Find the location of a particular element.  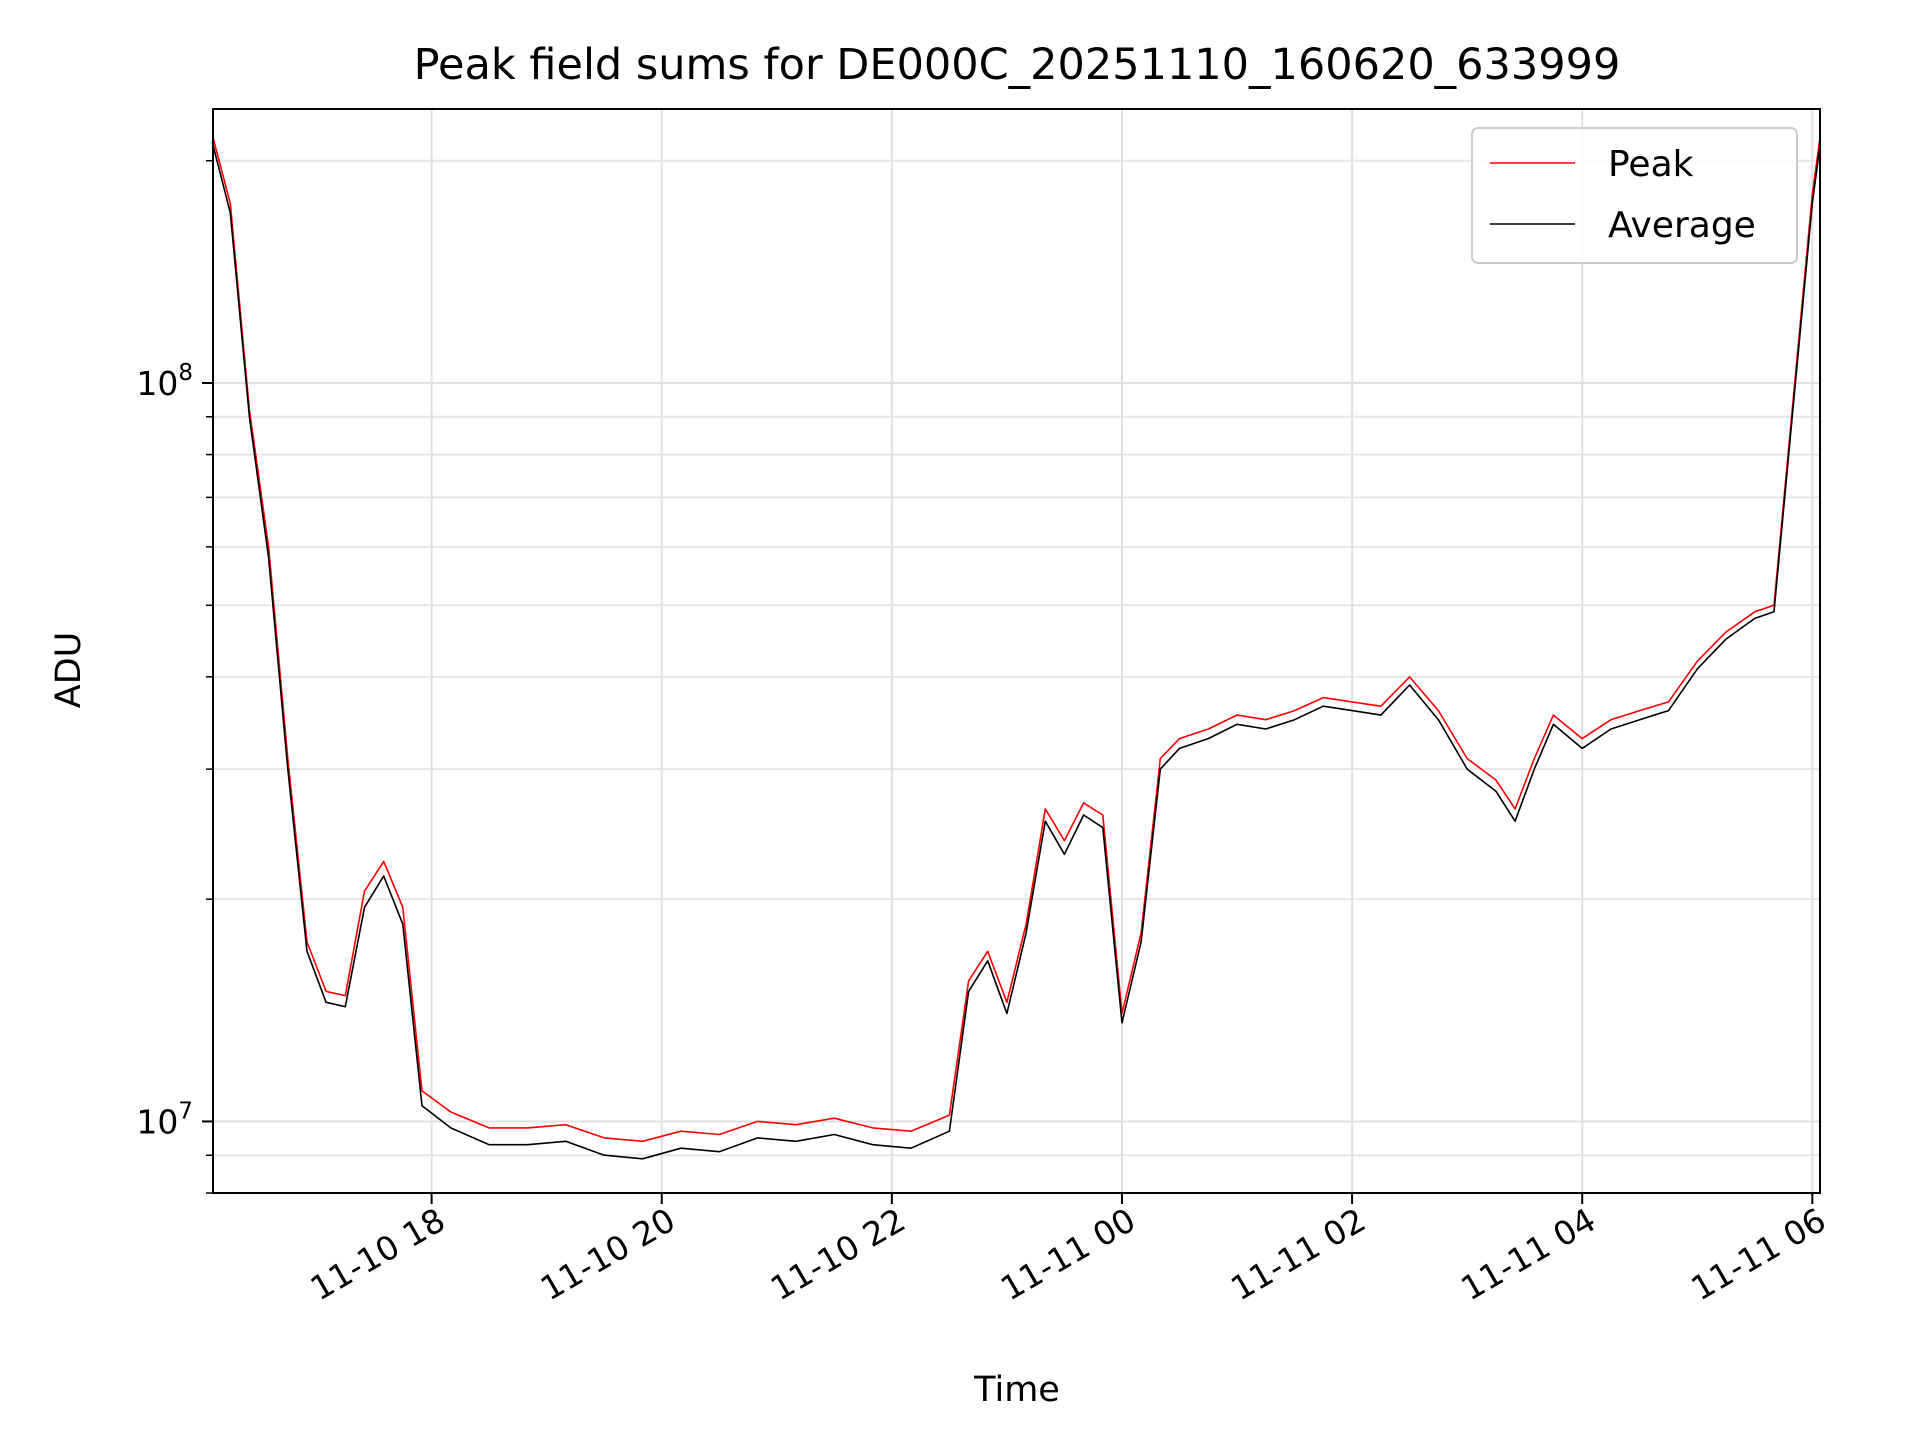

x-tick-label: 11-11 04 is located at coordinates (1528, 1254).